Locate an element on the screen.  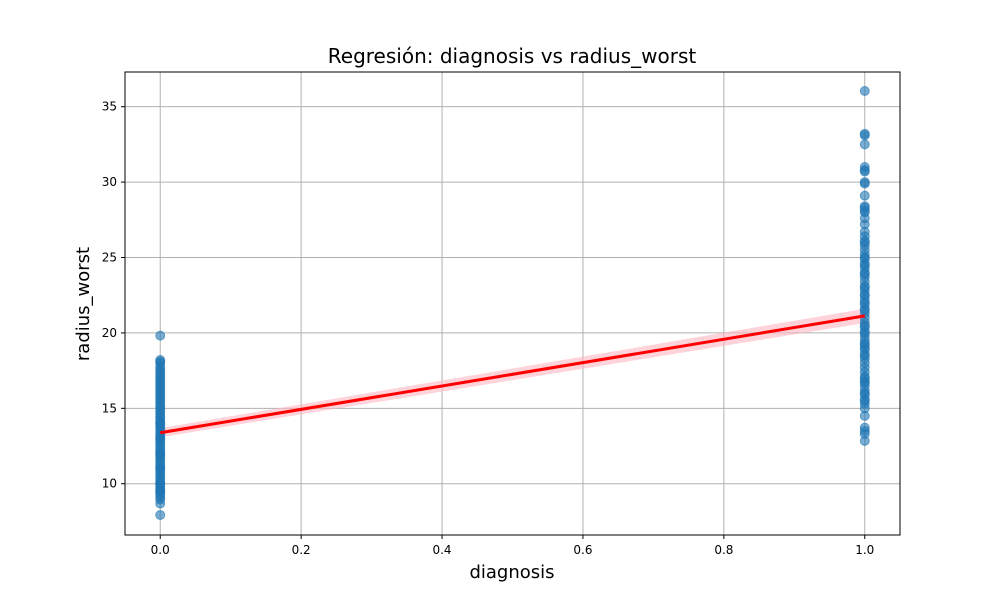
y-tick-label: 25 is located at coordinates (109, 258).